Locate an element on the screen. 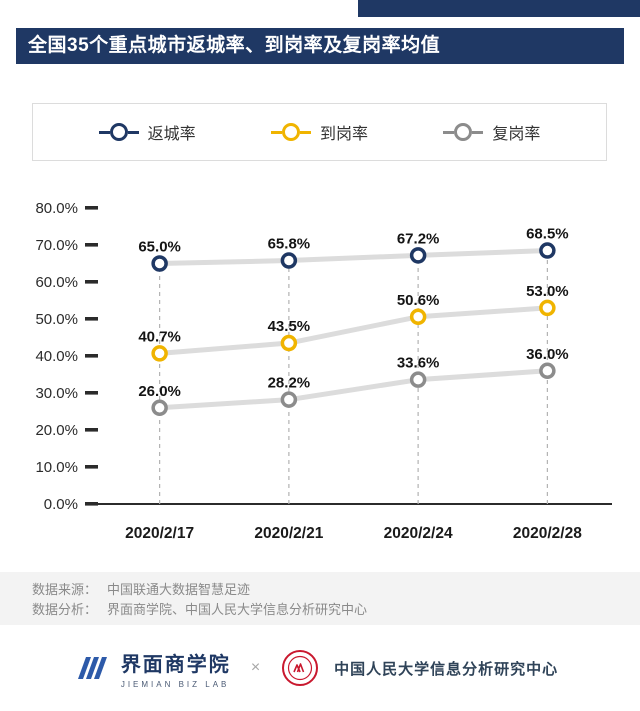 The width and height of the screenshot is (640, 711). legend-item-0: 返城率 is located at coordinates (147, 132).